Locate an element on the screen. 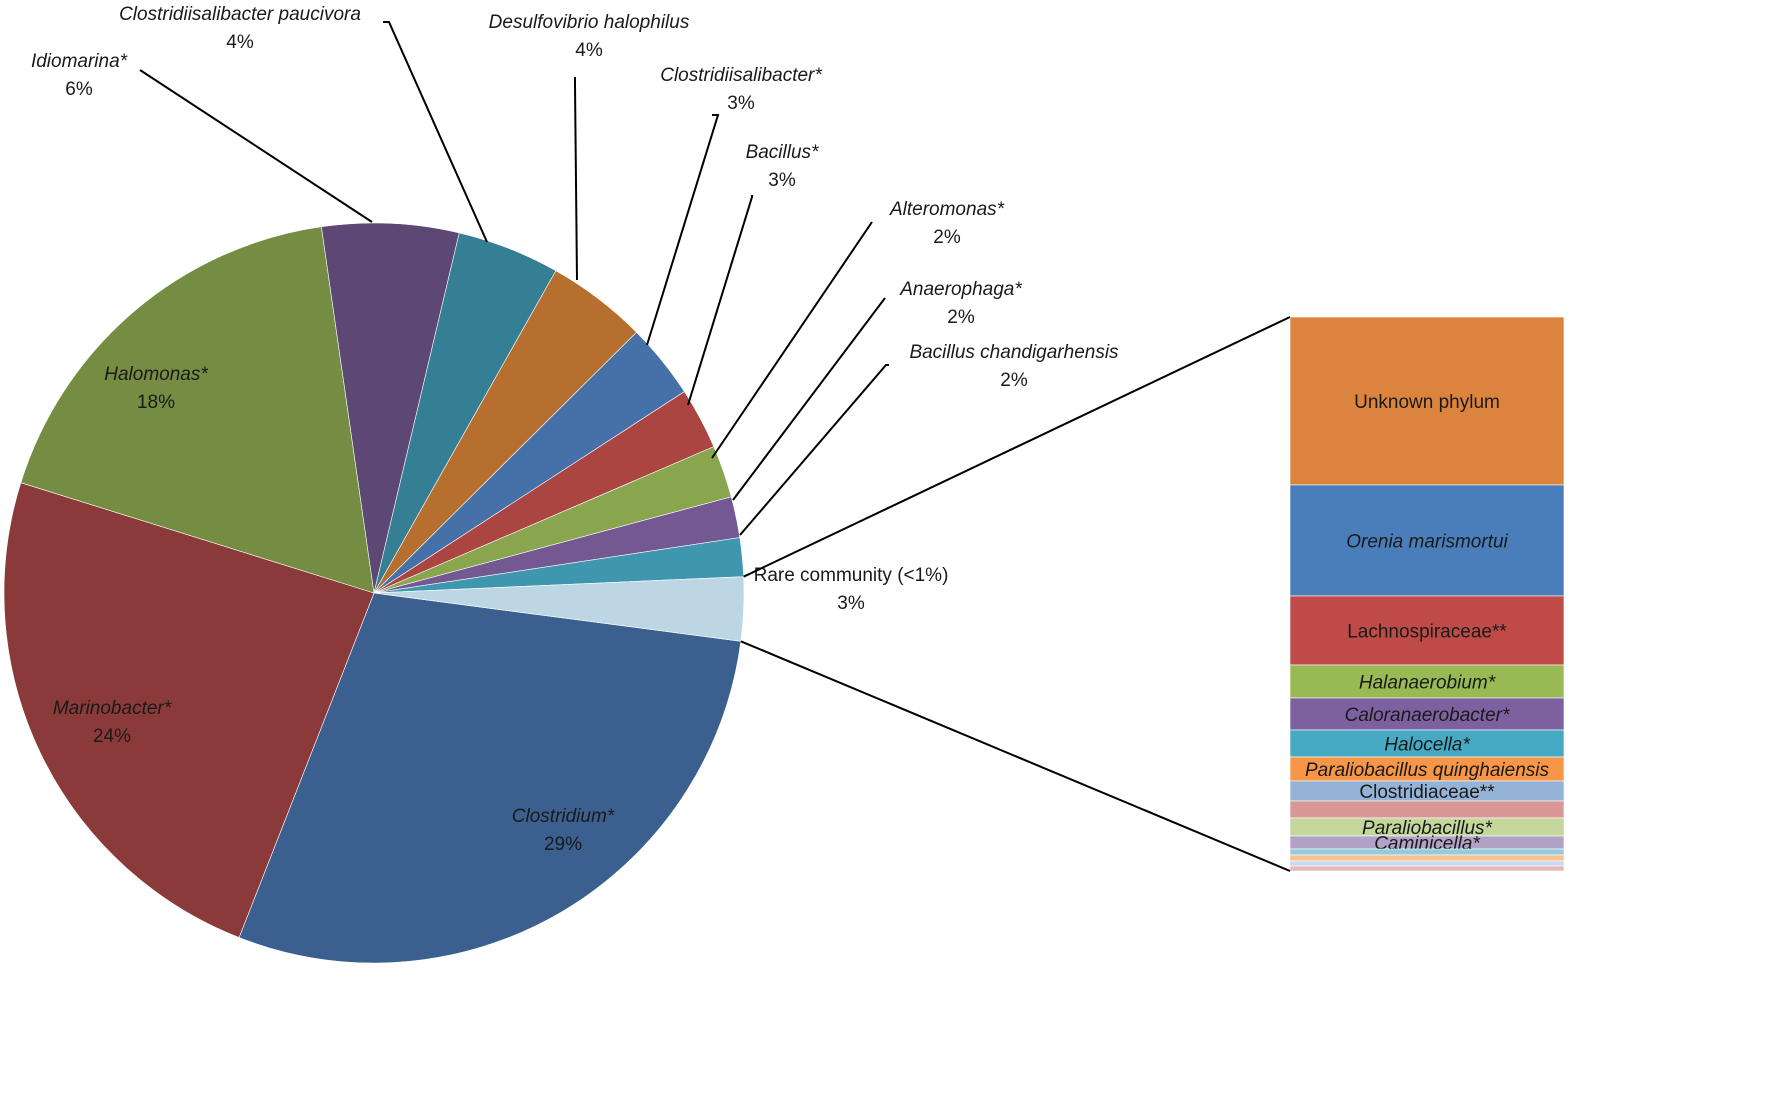 This screenshot has height=1095, width=1772. bar-segment-unknown-phylum is located at coordinates (1427, 401).